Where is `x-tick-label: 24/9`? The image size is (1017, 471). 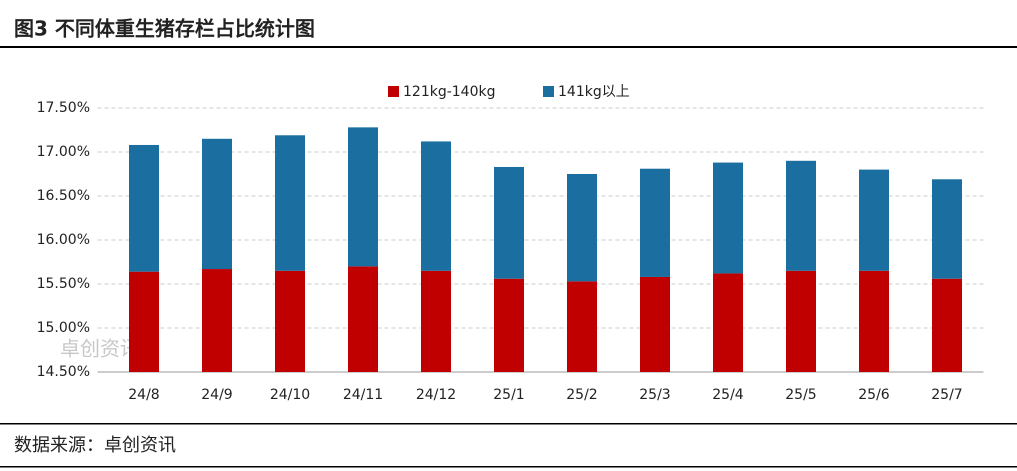 x-tick-label: 24/9 is located at coordinates (216, 395).